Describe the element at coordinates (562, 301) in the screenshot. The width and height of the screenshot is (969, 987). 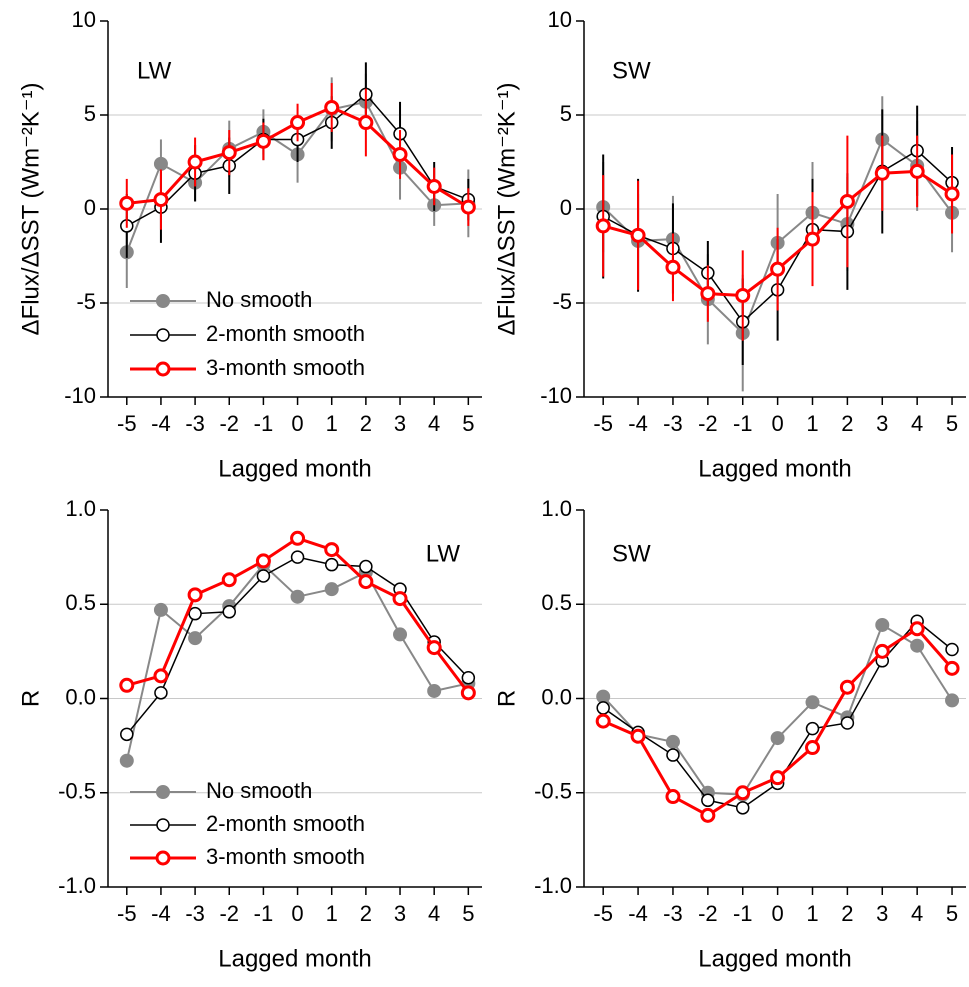
I see `y-tick-label: -5` at that location.